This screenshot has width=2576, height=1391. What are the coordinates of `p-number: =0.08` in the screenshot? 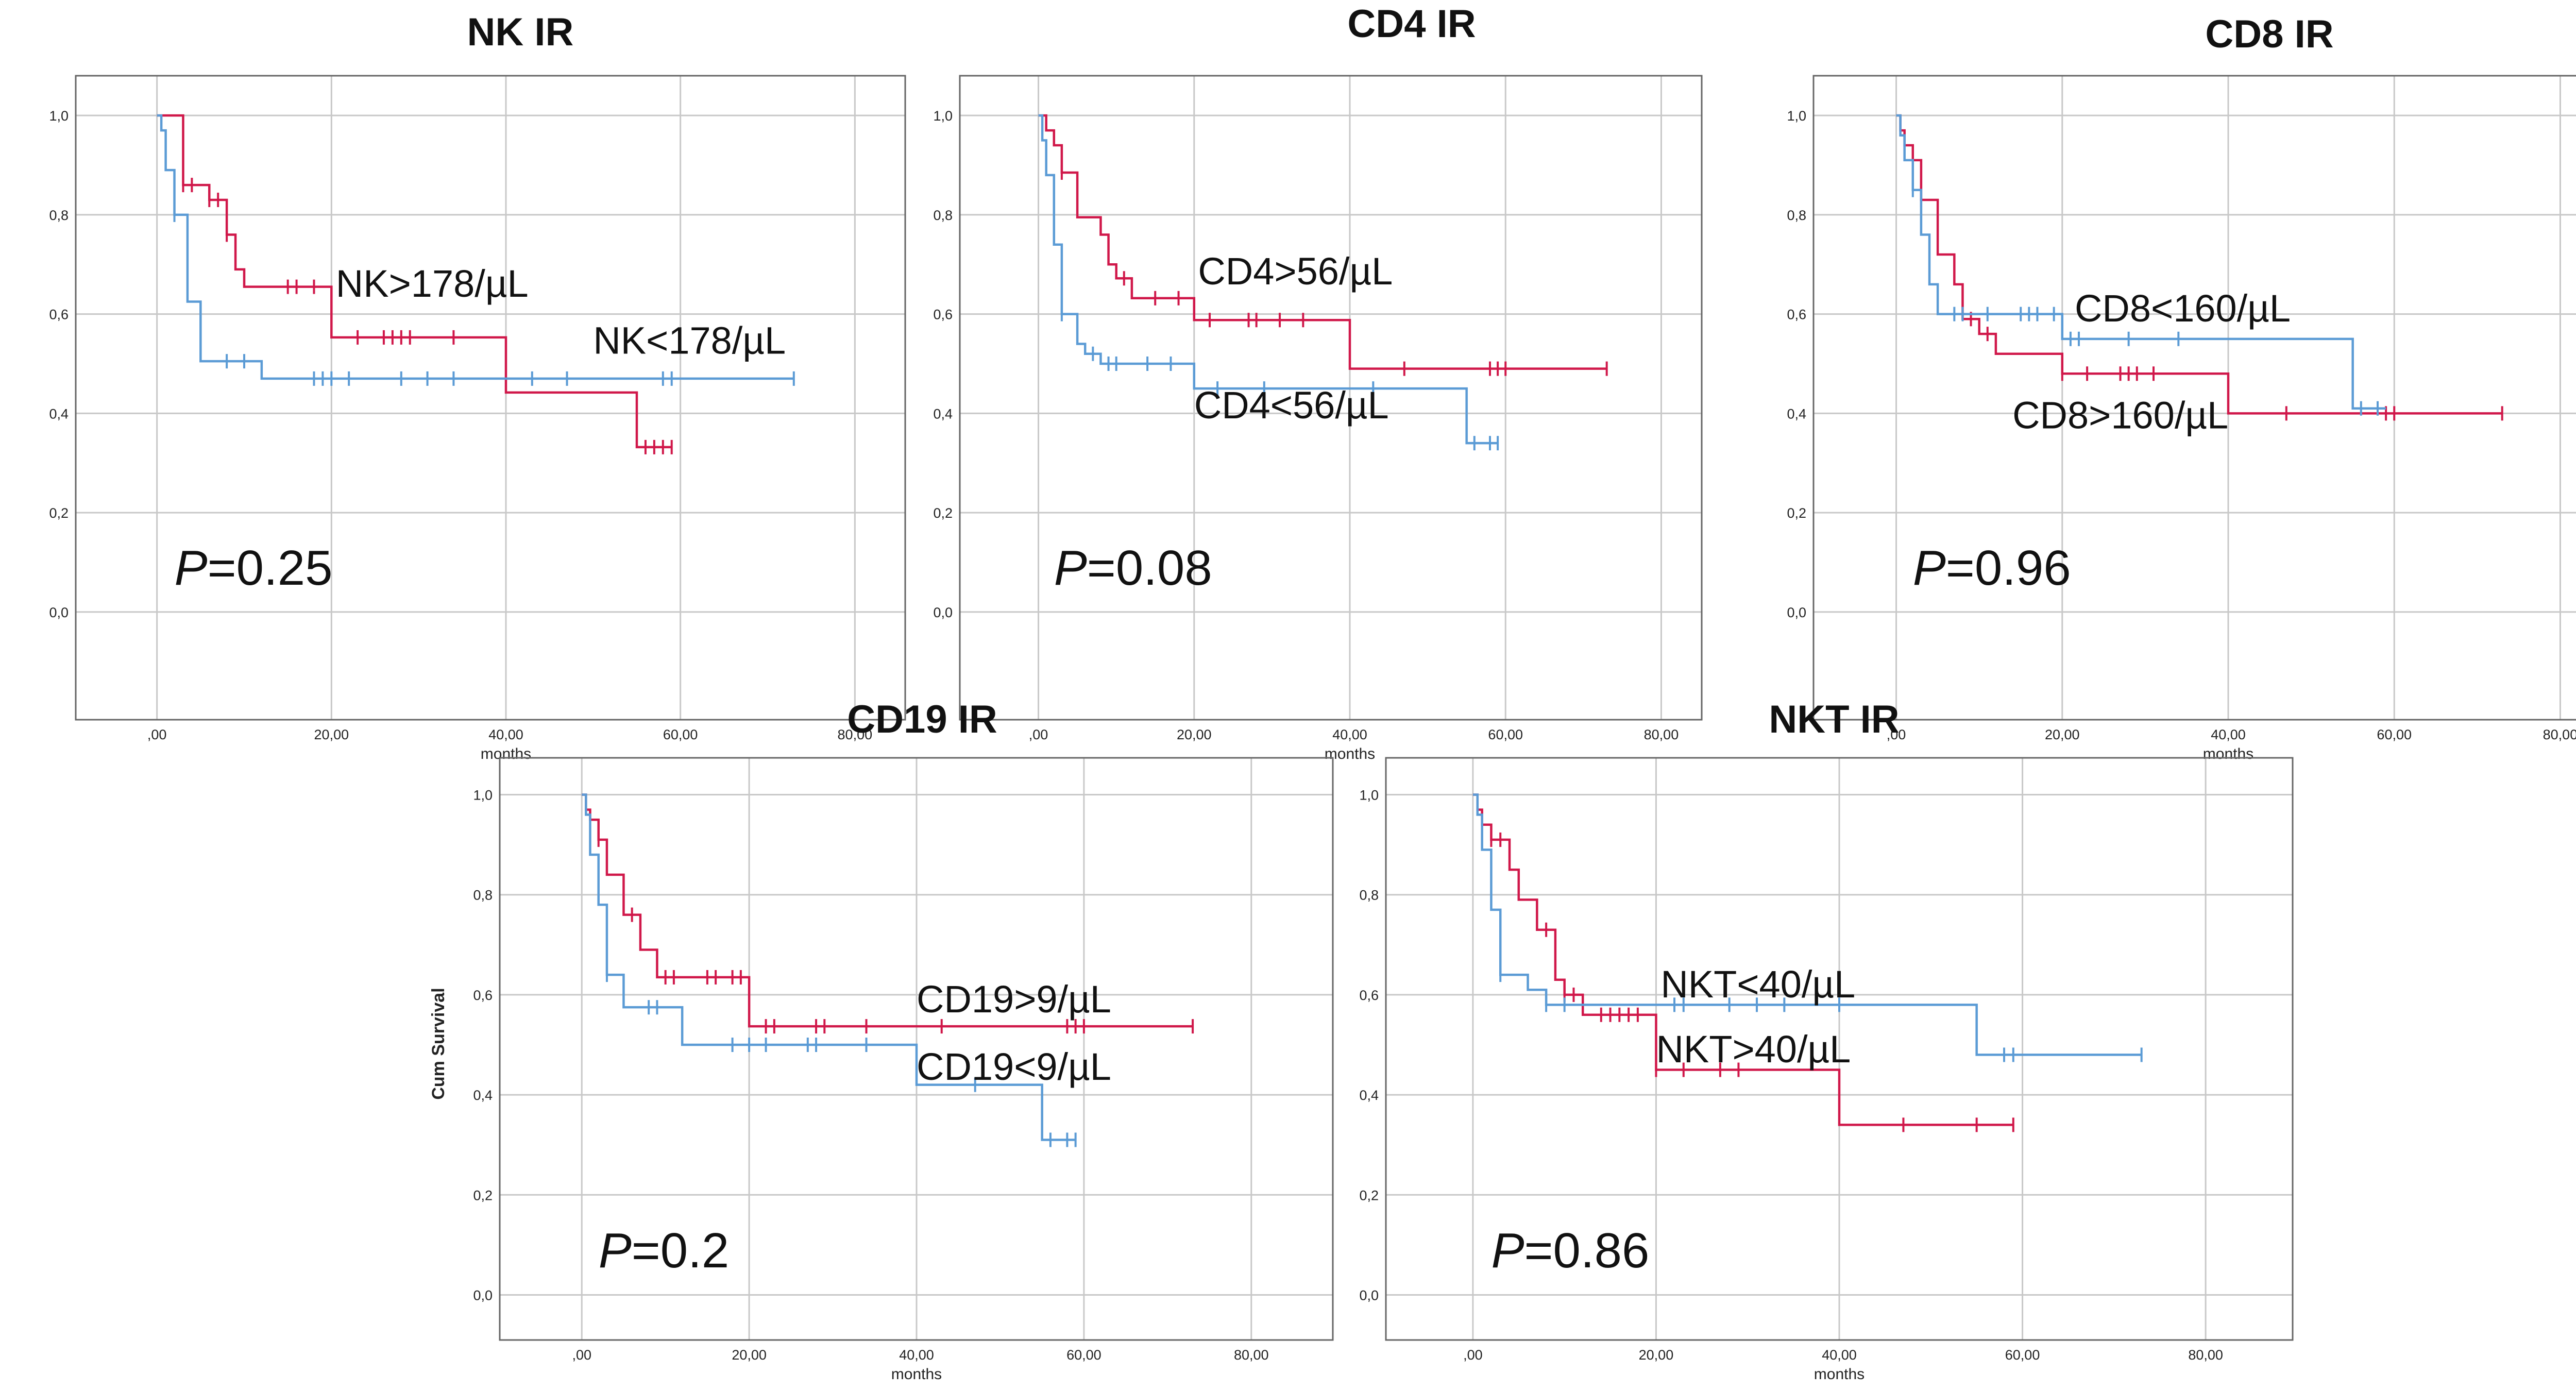 It's located at (1149, 568).